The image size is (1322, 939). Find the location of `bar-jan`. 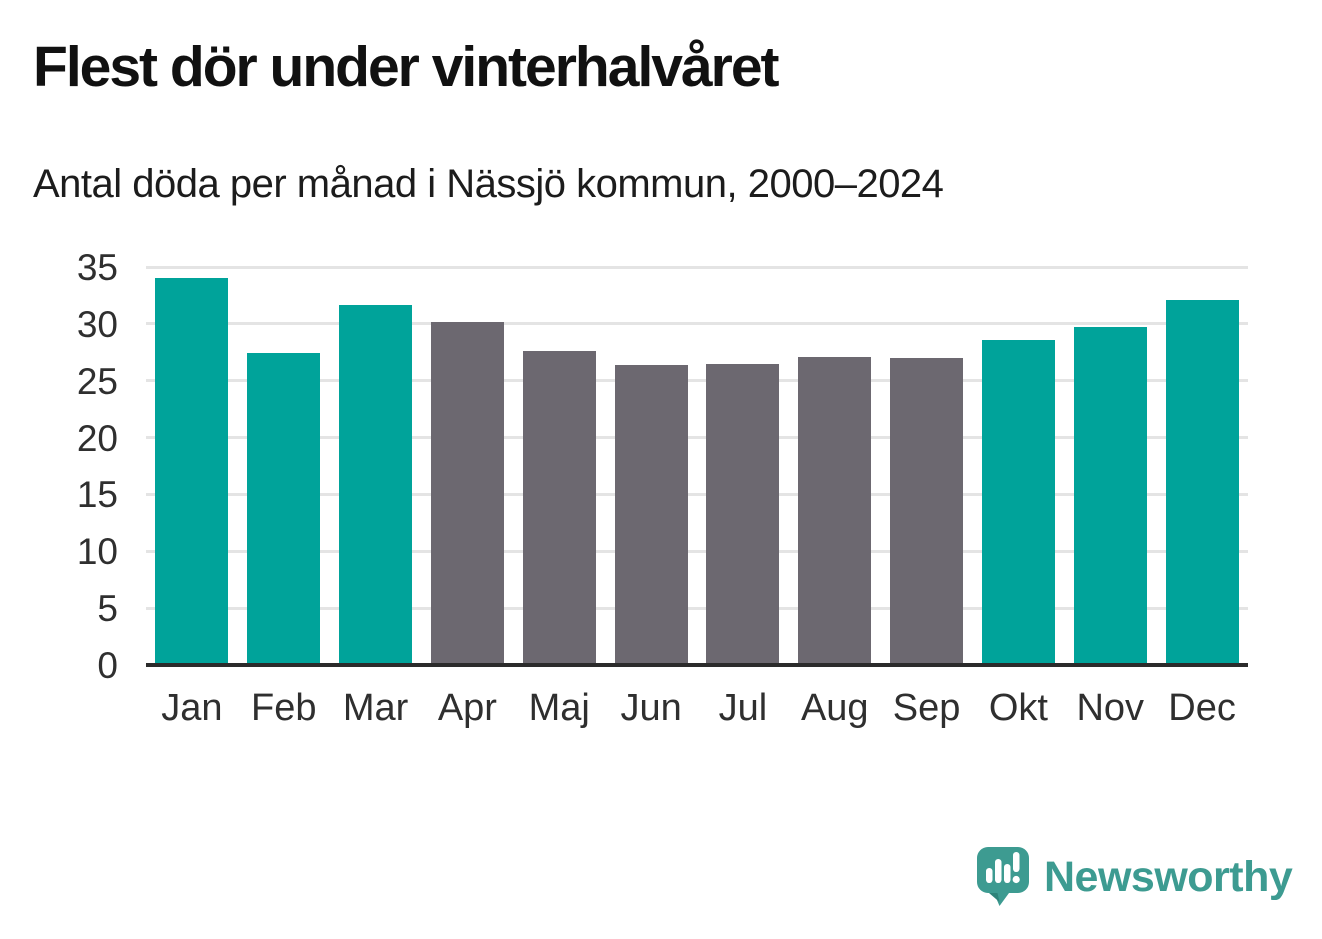

bar-jan is located at coordinates (192, 471).